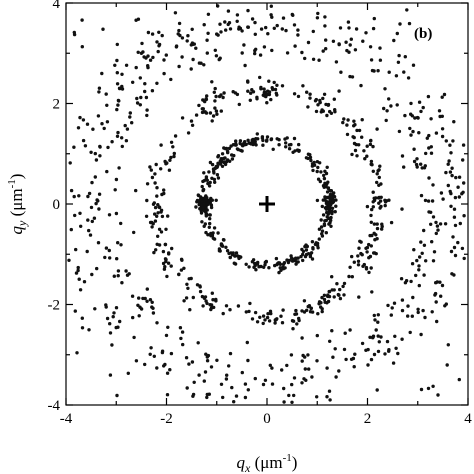 This screenshot has height=474, width=474. Describe the element at coordinates (16, 204) in the screenshot. I see `y-axis-unit: (μm` at that location.